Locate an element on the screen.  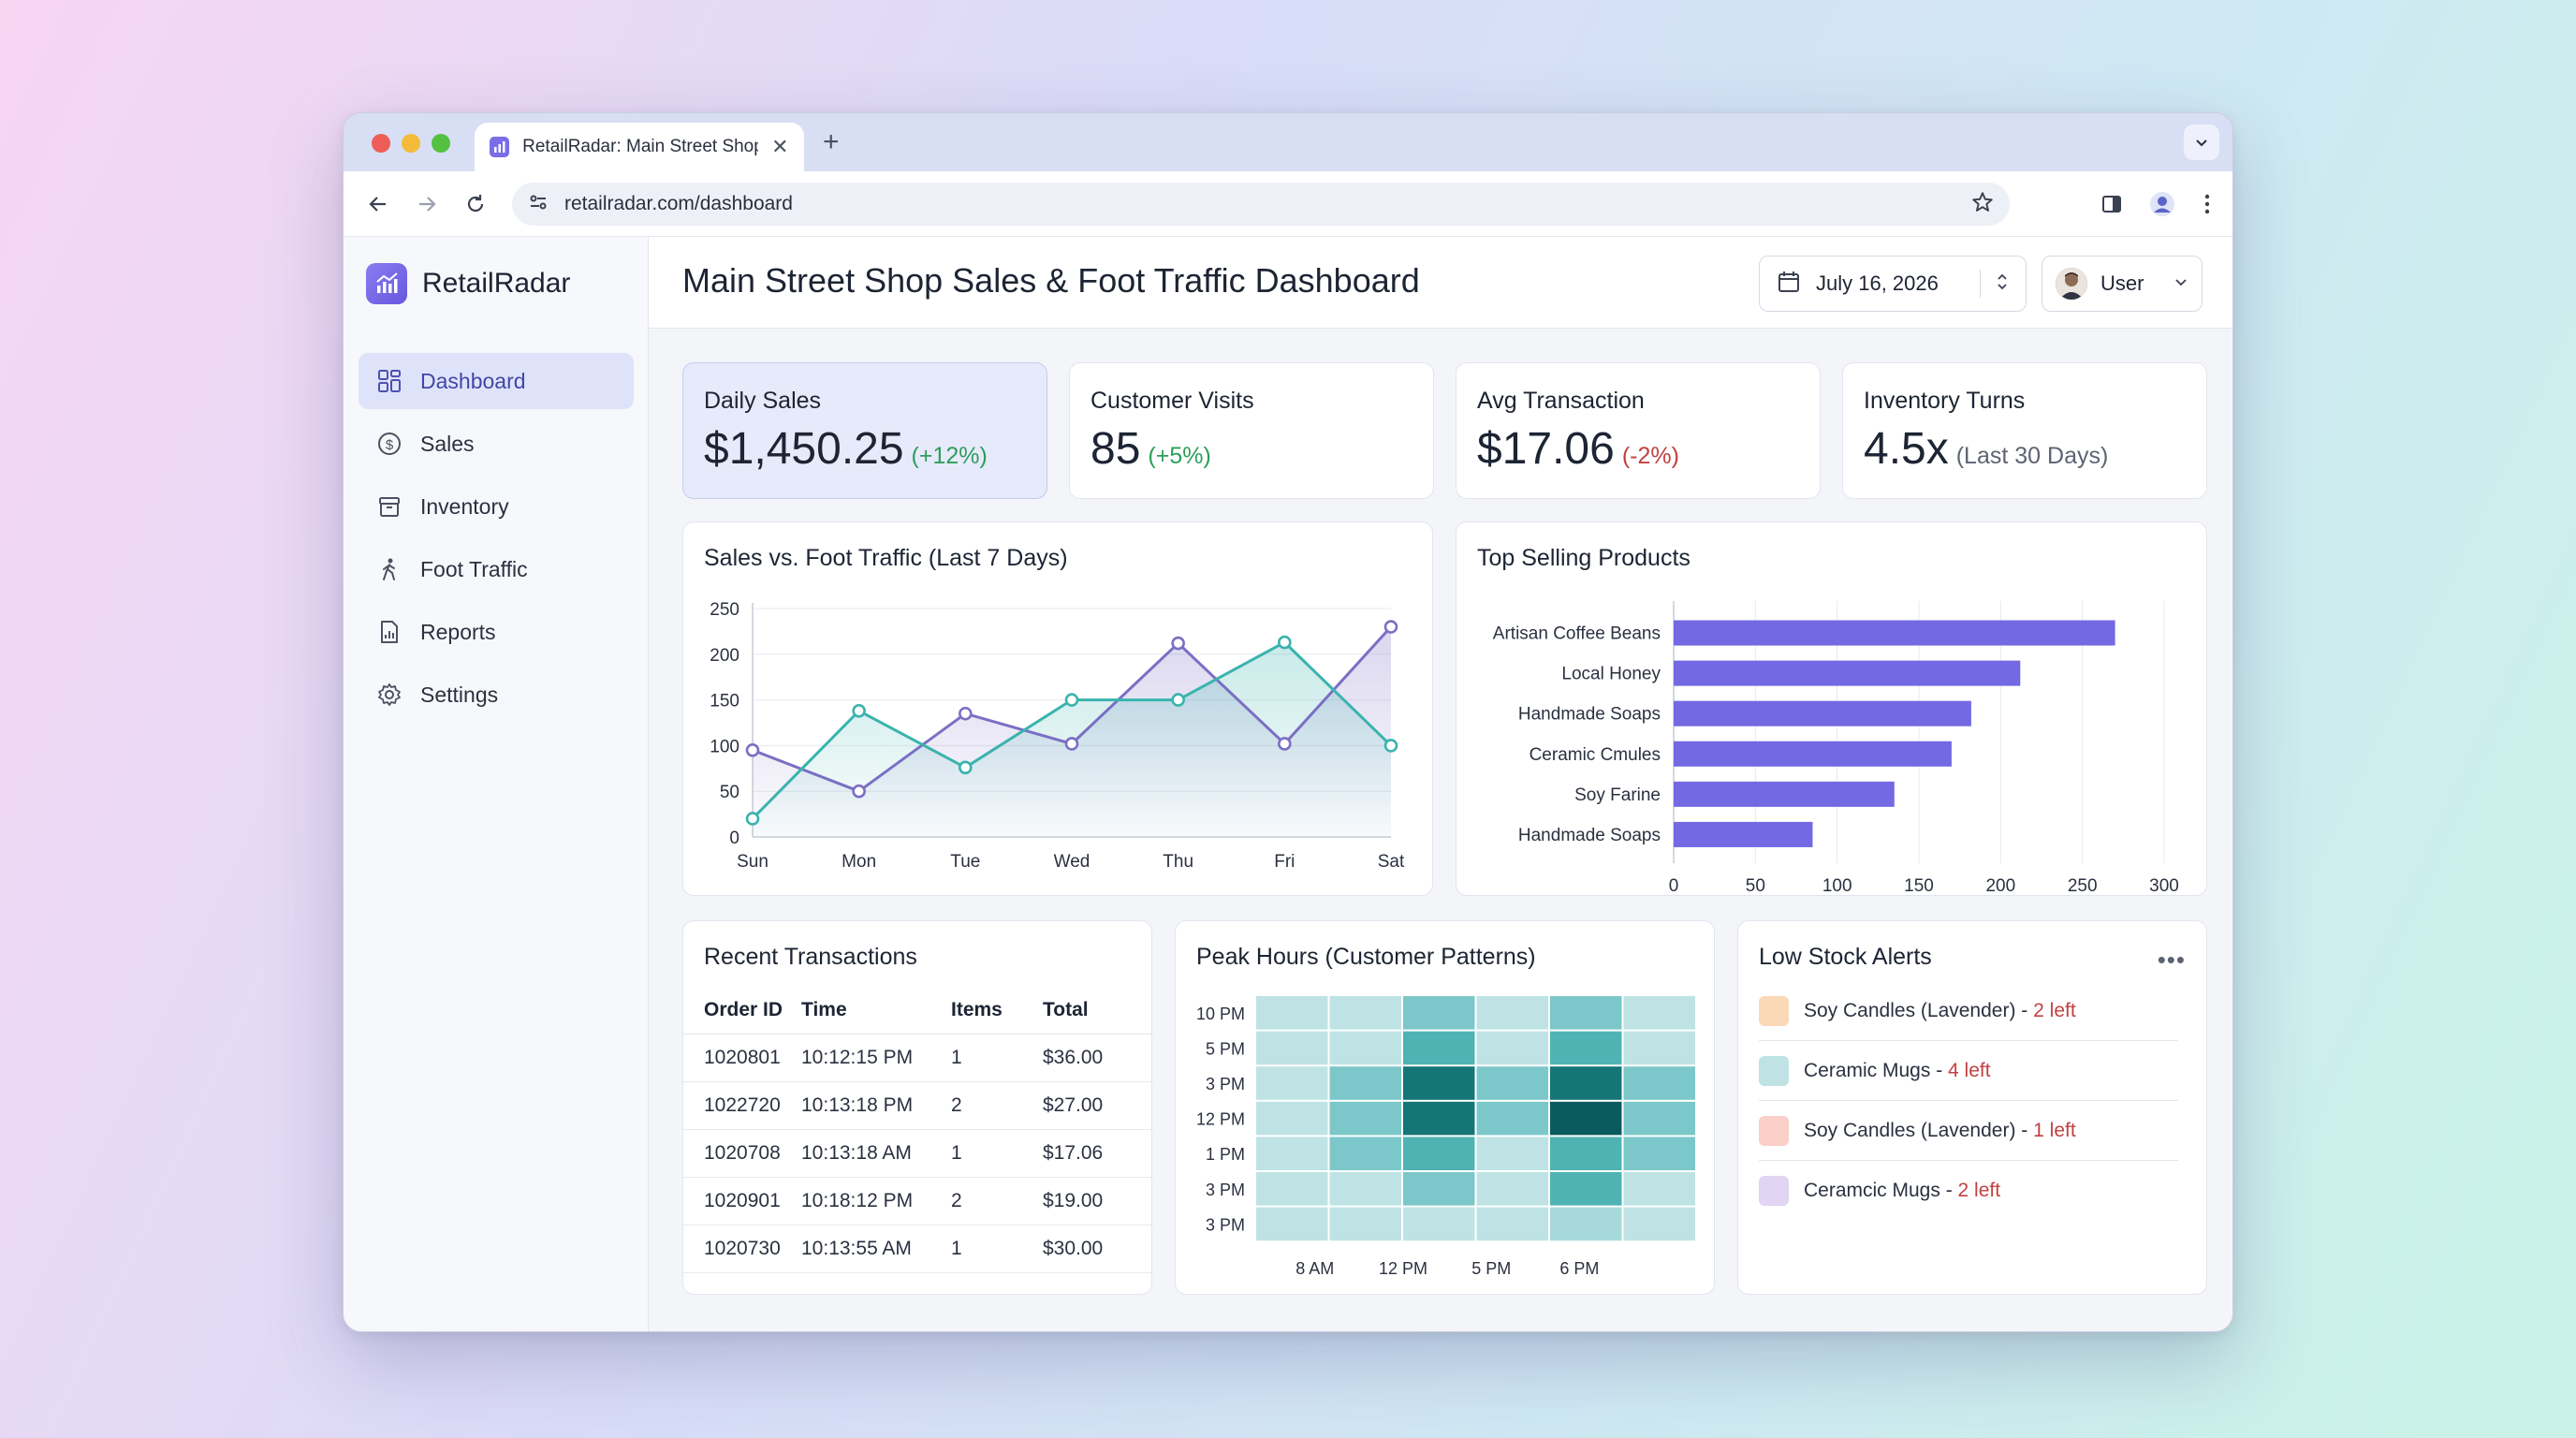
sidebar-item-inventory: Inventory is located at coordinates (497, 506).